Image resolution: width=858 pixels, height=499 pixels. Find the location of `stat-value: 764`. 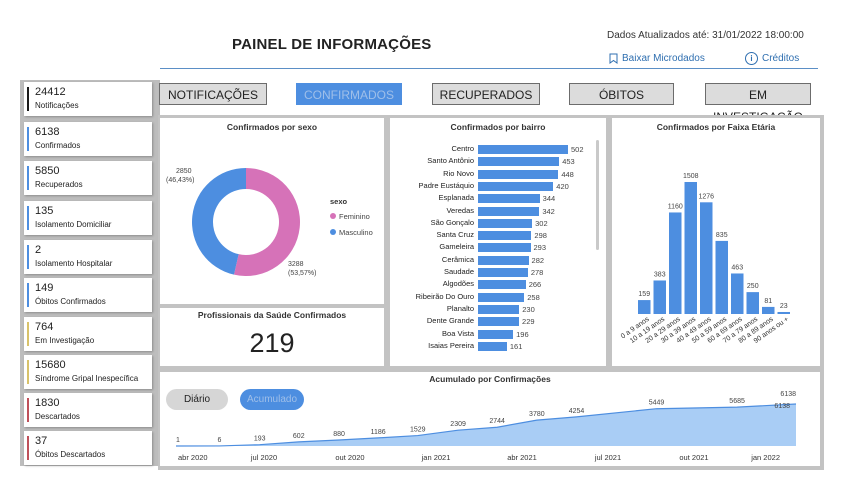

stat-value: 764 is located at coordinates (44, 327).